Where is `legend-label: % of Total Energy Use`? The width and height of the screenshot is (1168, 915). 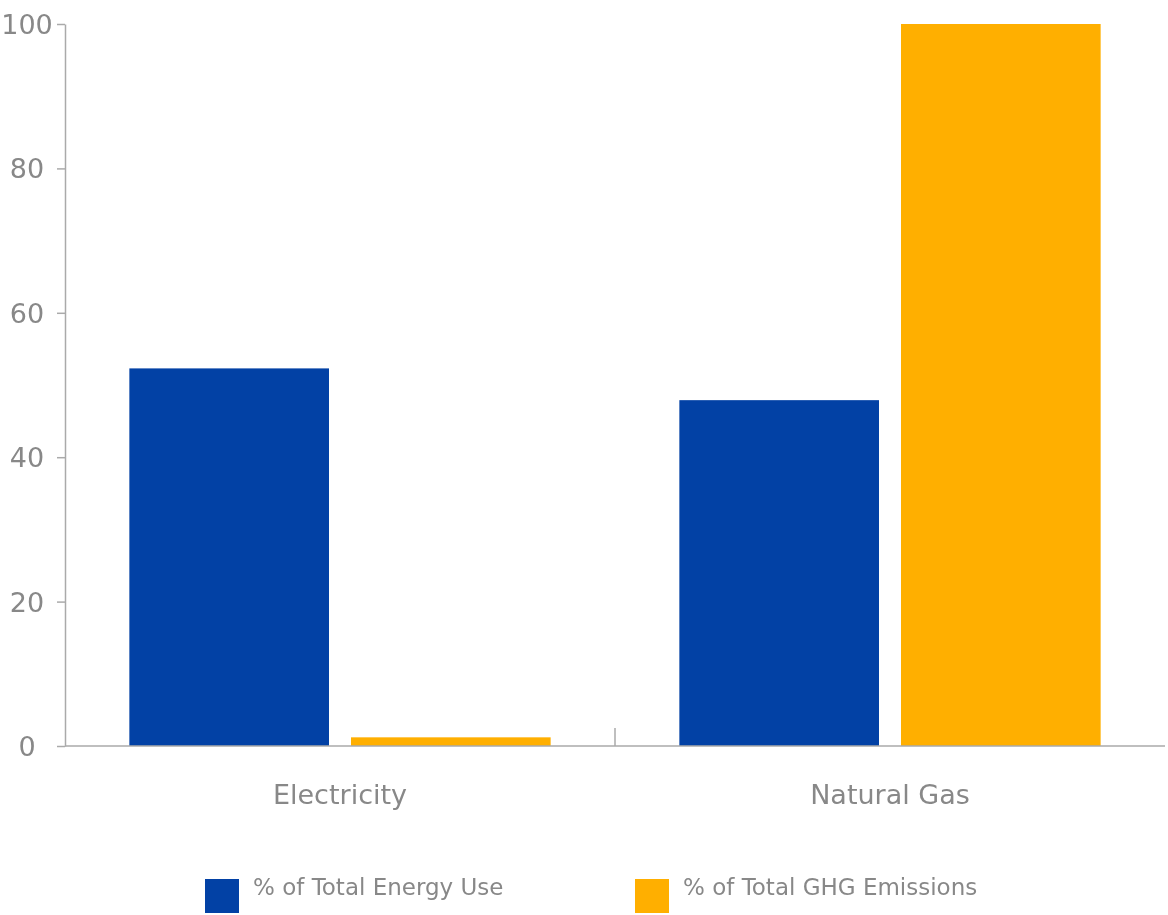 legend-label: % of Total Energy Use is located at coordinates (378, 887).